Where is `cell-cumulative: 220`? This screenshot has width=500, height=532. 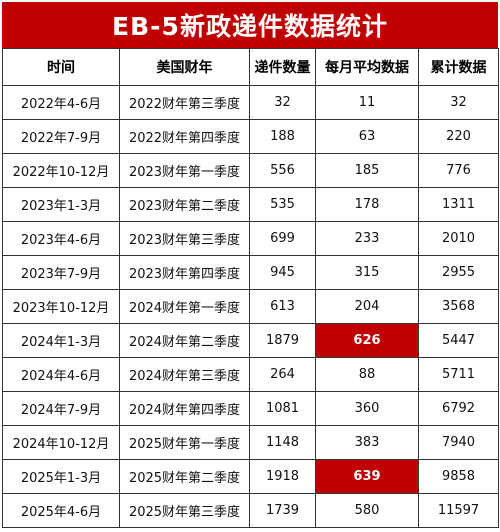 cell-cumulative: 220 is located at coordinates (458, 136).